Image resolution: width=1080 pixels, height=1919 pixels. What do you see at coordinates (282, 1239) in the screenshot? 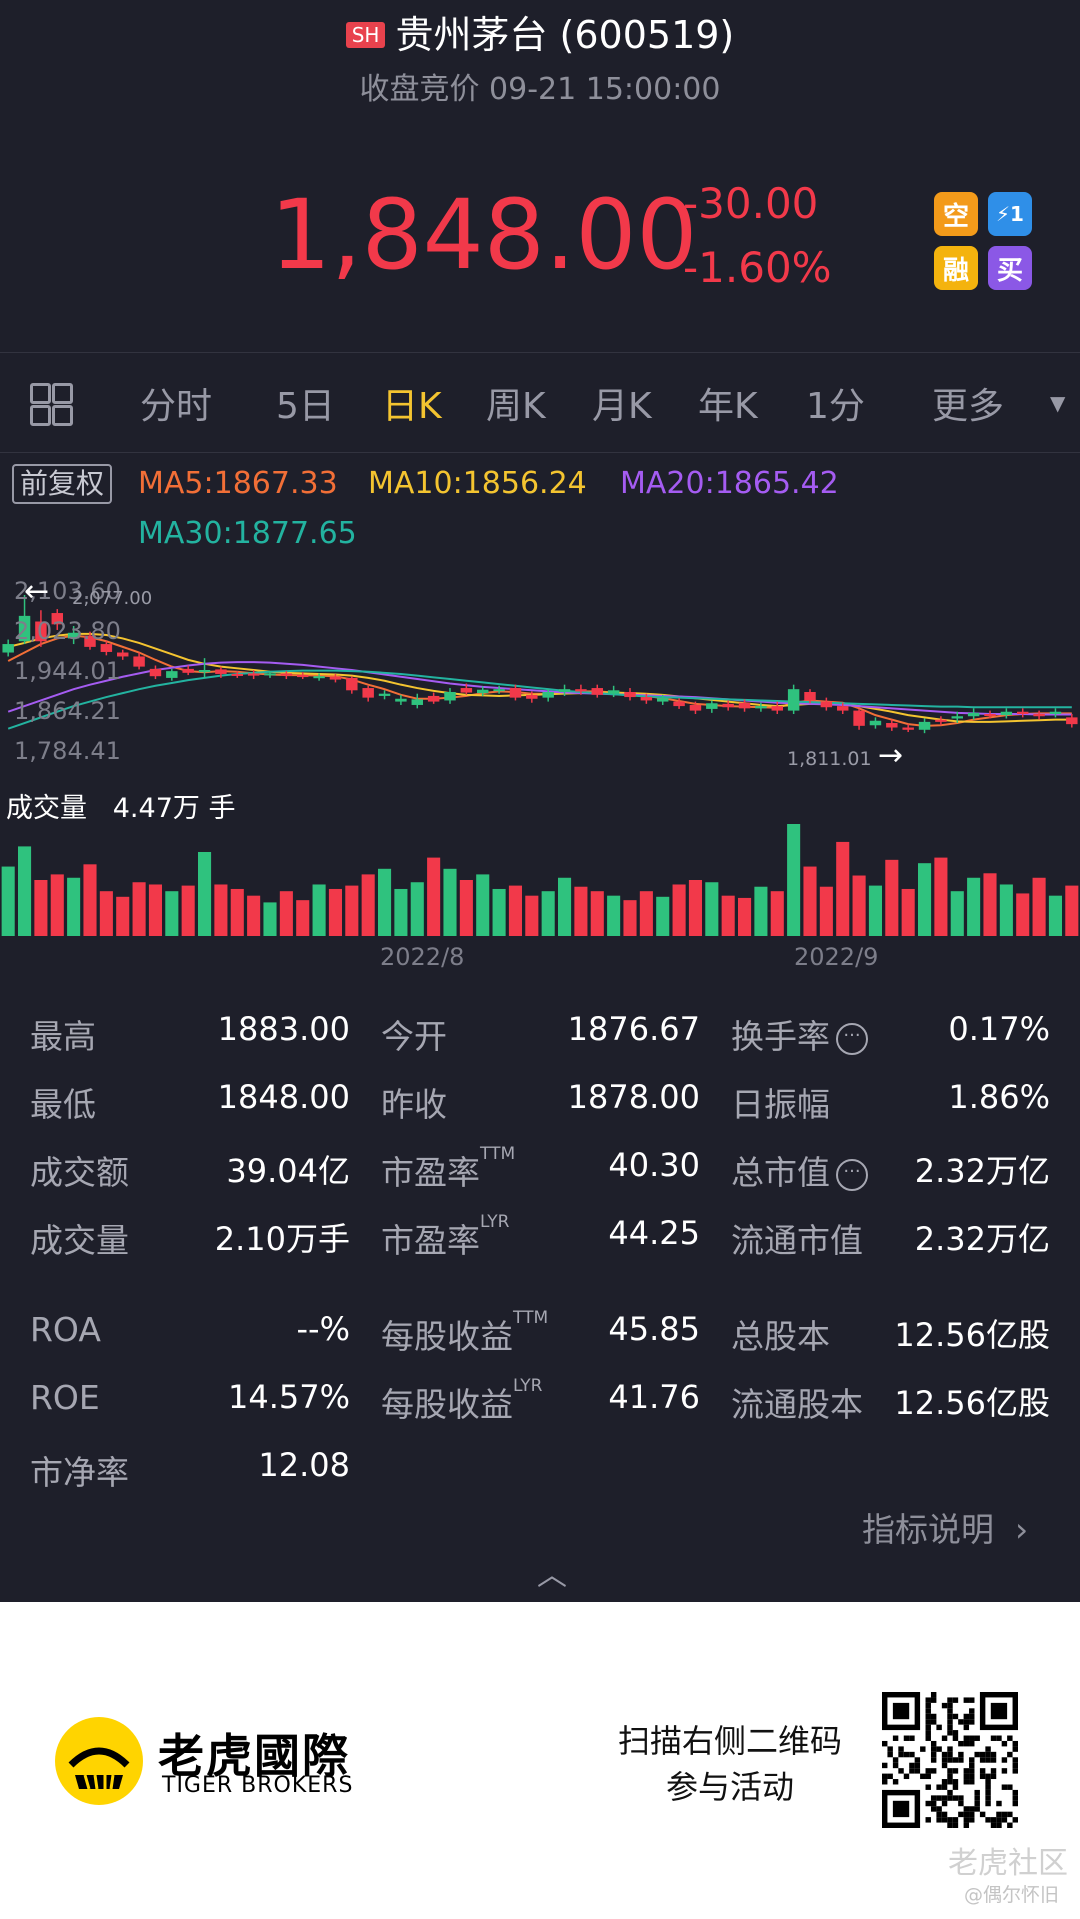
I see `stat-value: 2.10万手` at bounding box center [282, 1239].